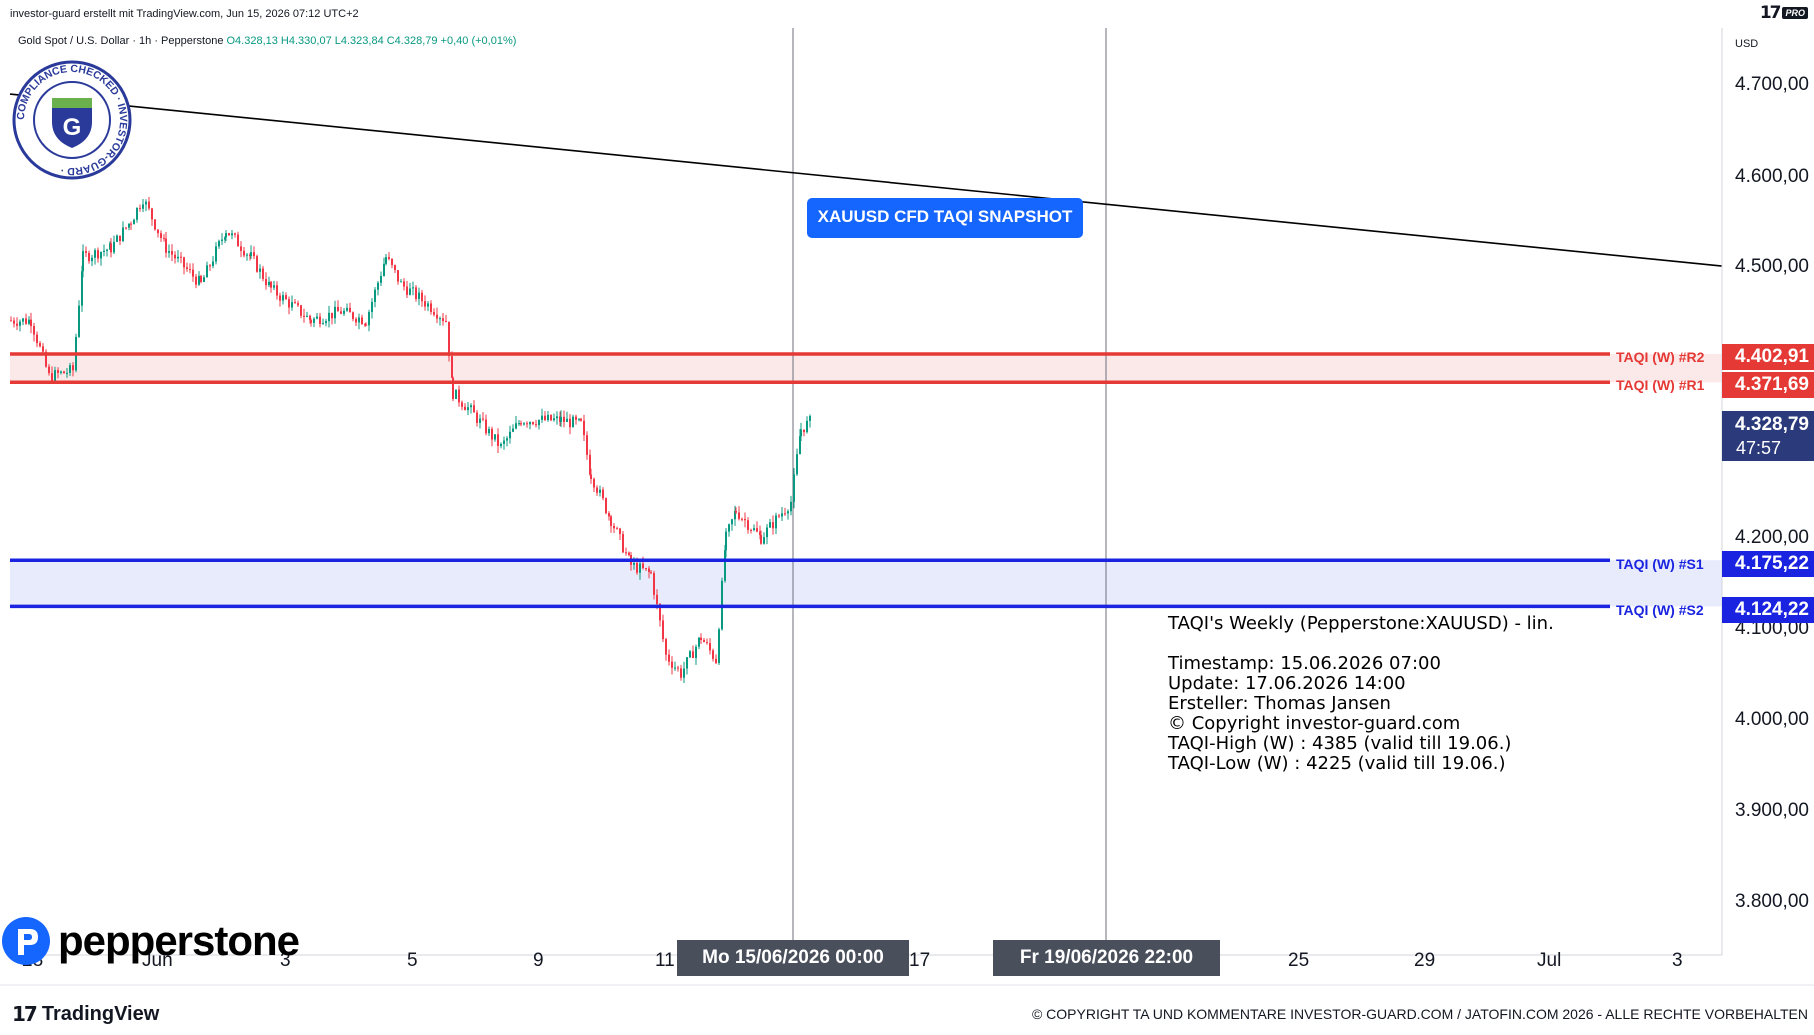 The image size is (1814, 1035). I want to click on level-tag-s1: TAQI (W) #S1, so click(1660, 564).